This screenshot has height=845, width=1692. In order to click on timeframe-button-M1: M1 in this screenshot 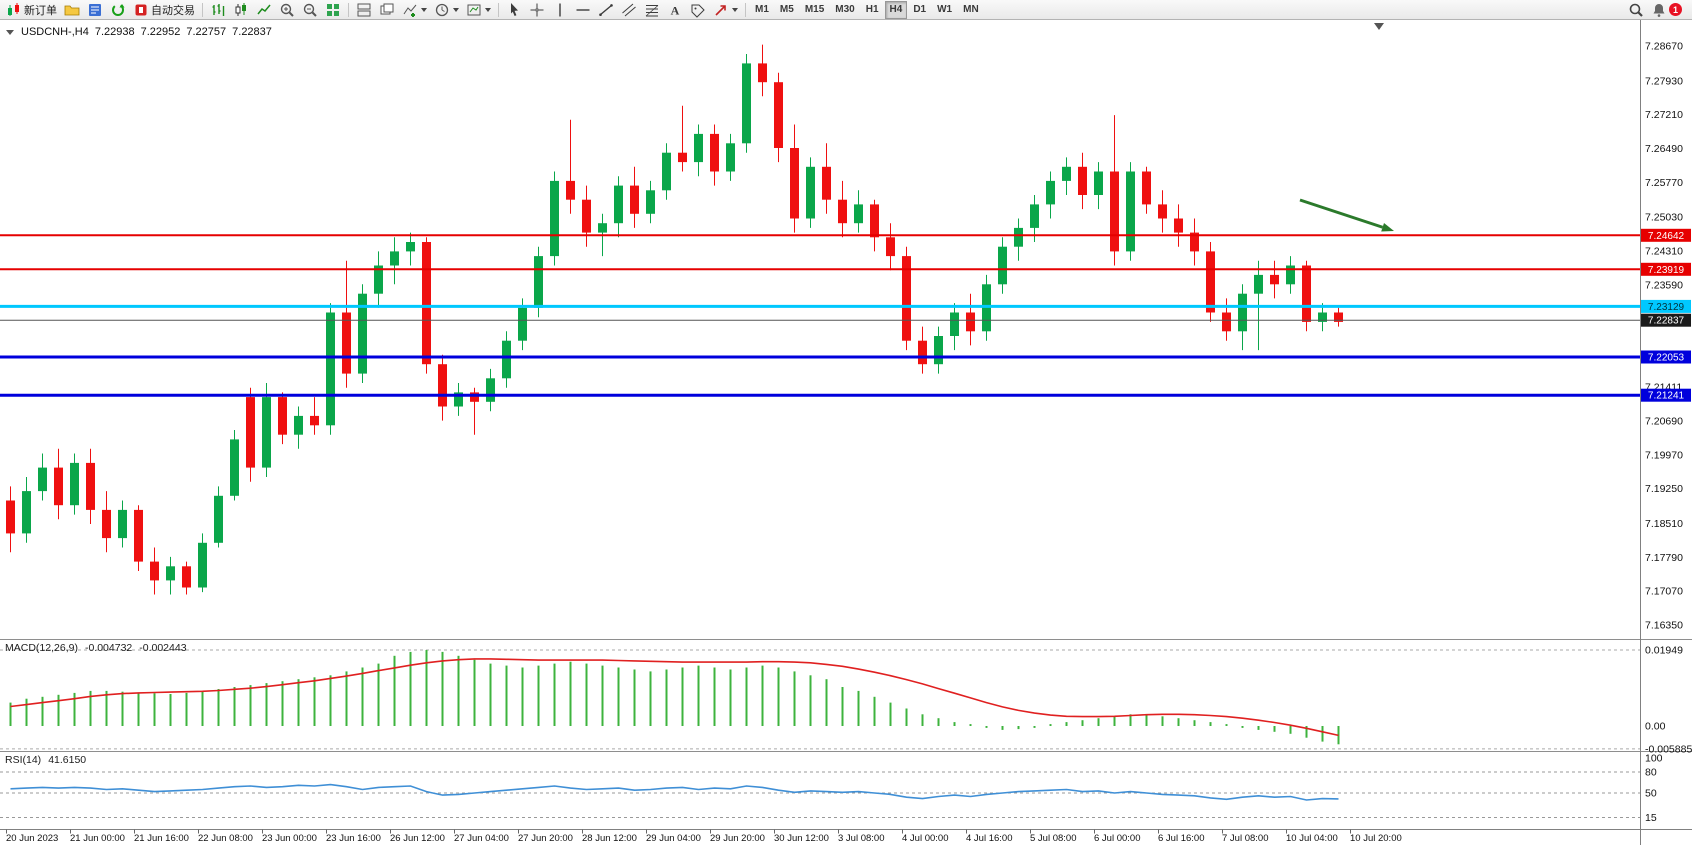, I will do `click(762, 10)`.